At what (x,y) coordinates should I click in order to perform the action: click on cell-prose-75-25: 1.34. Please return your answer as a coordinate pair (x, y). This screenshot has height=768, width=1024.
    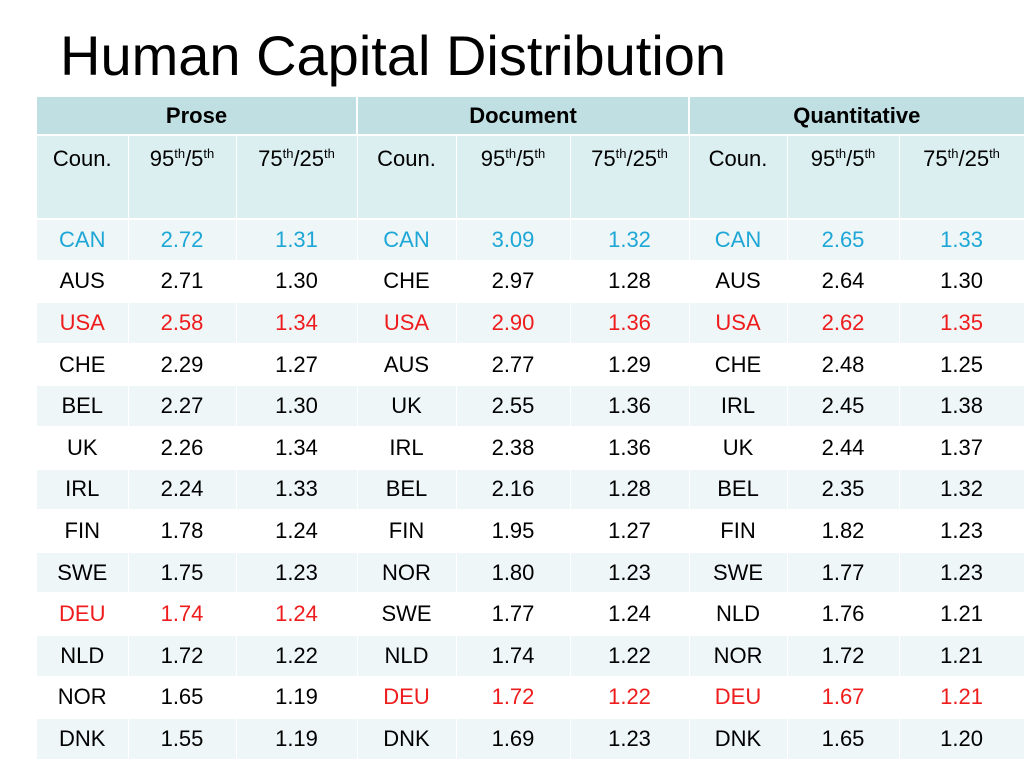
    Looking at the image, I should click on (297, 323).